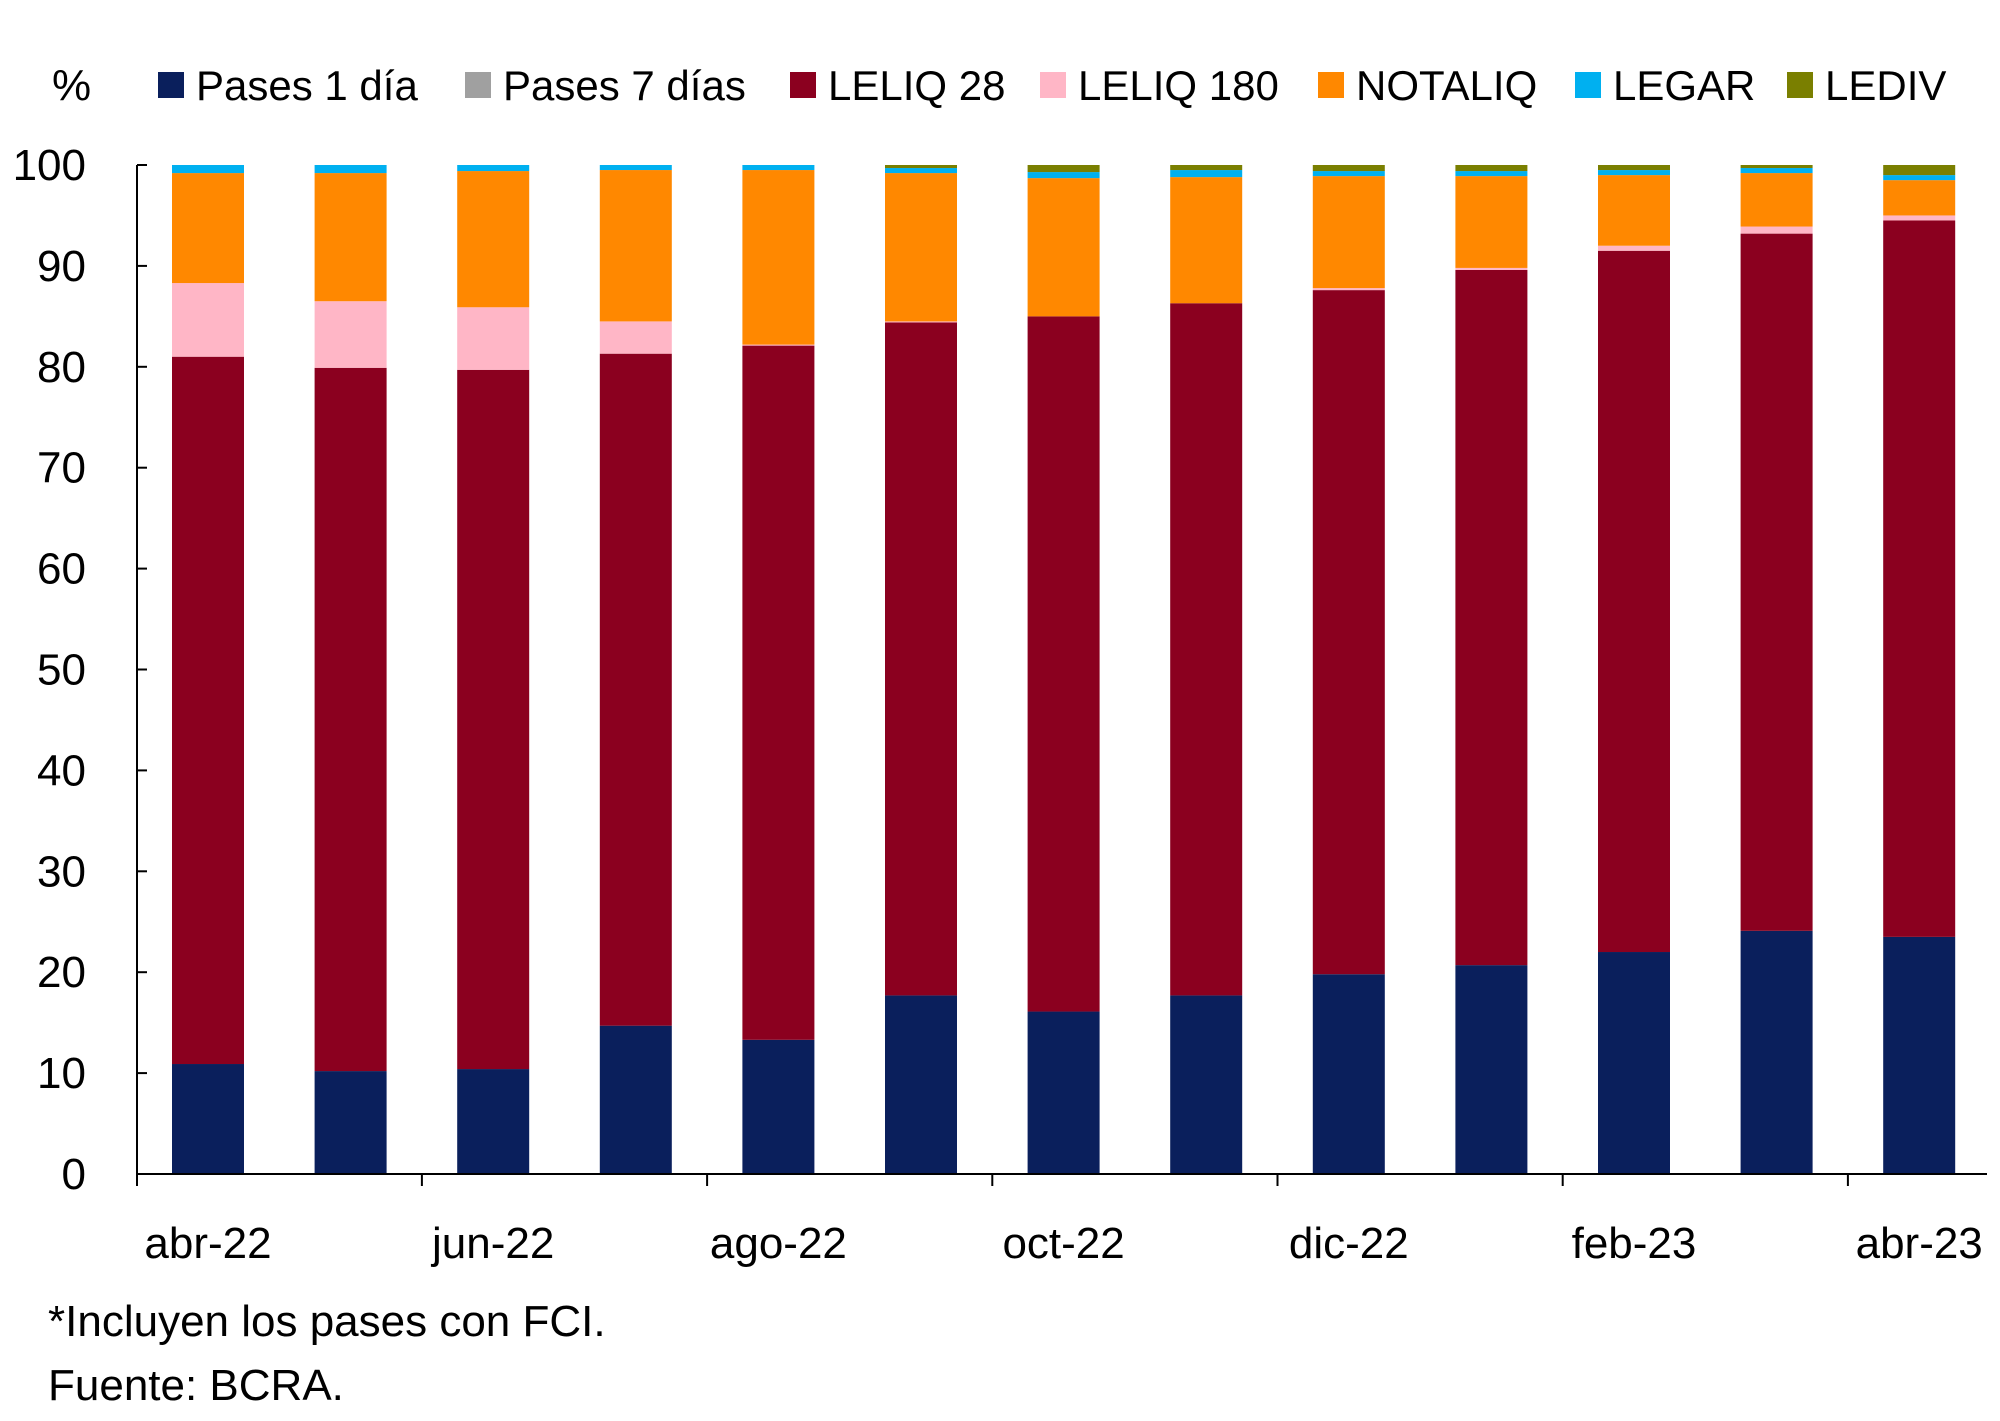 This screenshot has height=1421, width=2000. I want to click on bar-segment-ene-23-notaliq, so click(1491, 222).